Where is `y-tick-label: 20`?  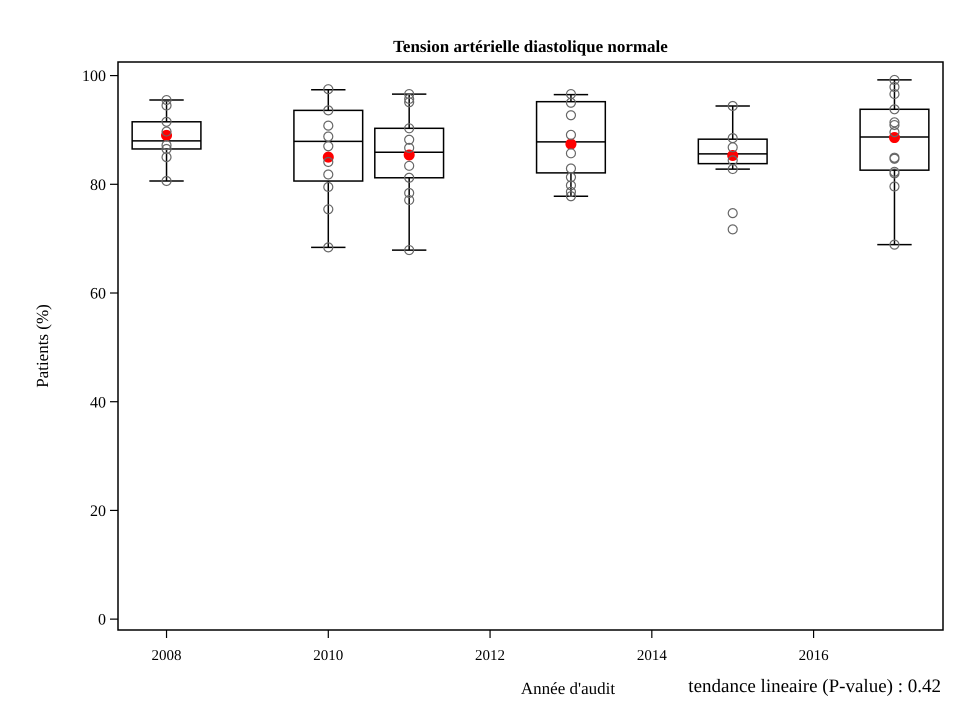 y-tick-label: 20 is located at coordinates (98, 511).